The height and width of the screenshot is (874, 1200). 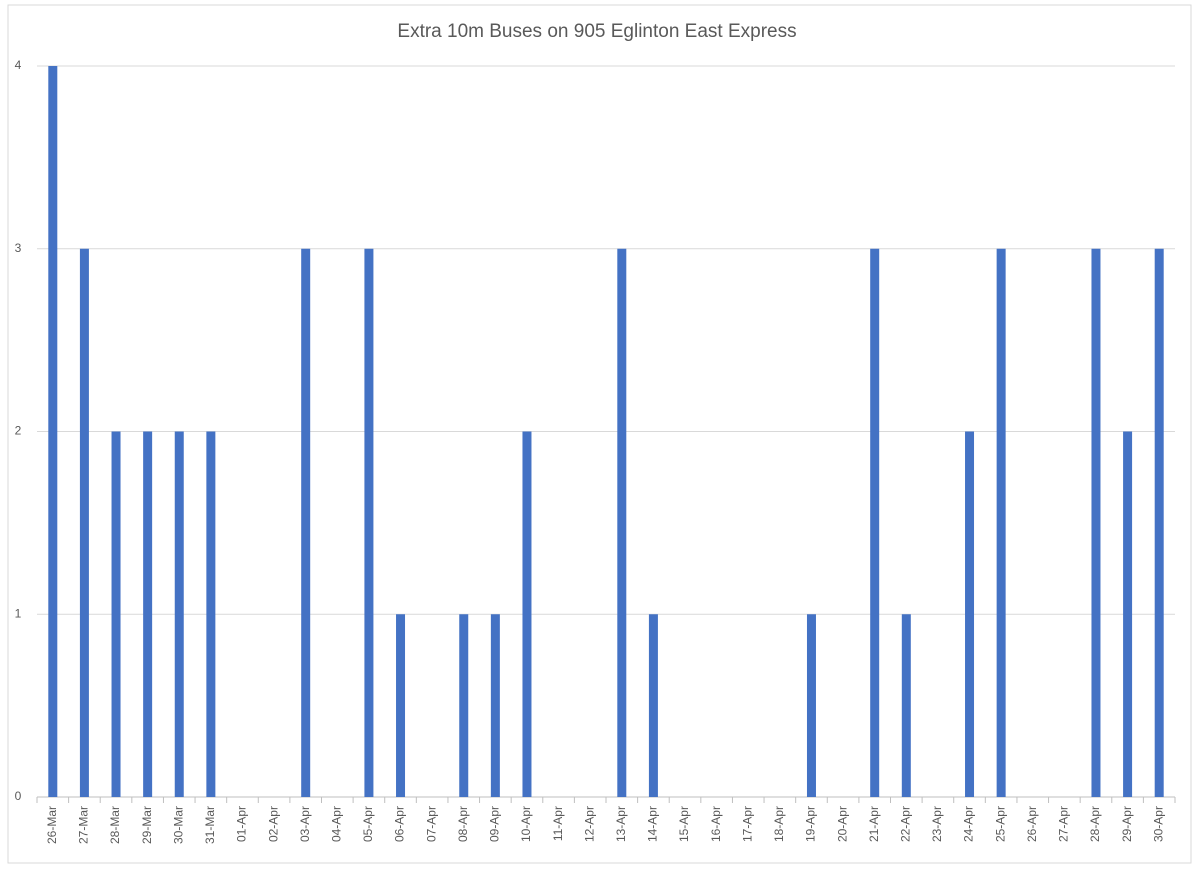 What do you see at coordinates (368, 824) in the screenshot?
I see `x-tick-label: 05-Apr` at bounding box center [368, 824].